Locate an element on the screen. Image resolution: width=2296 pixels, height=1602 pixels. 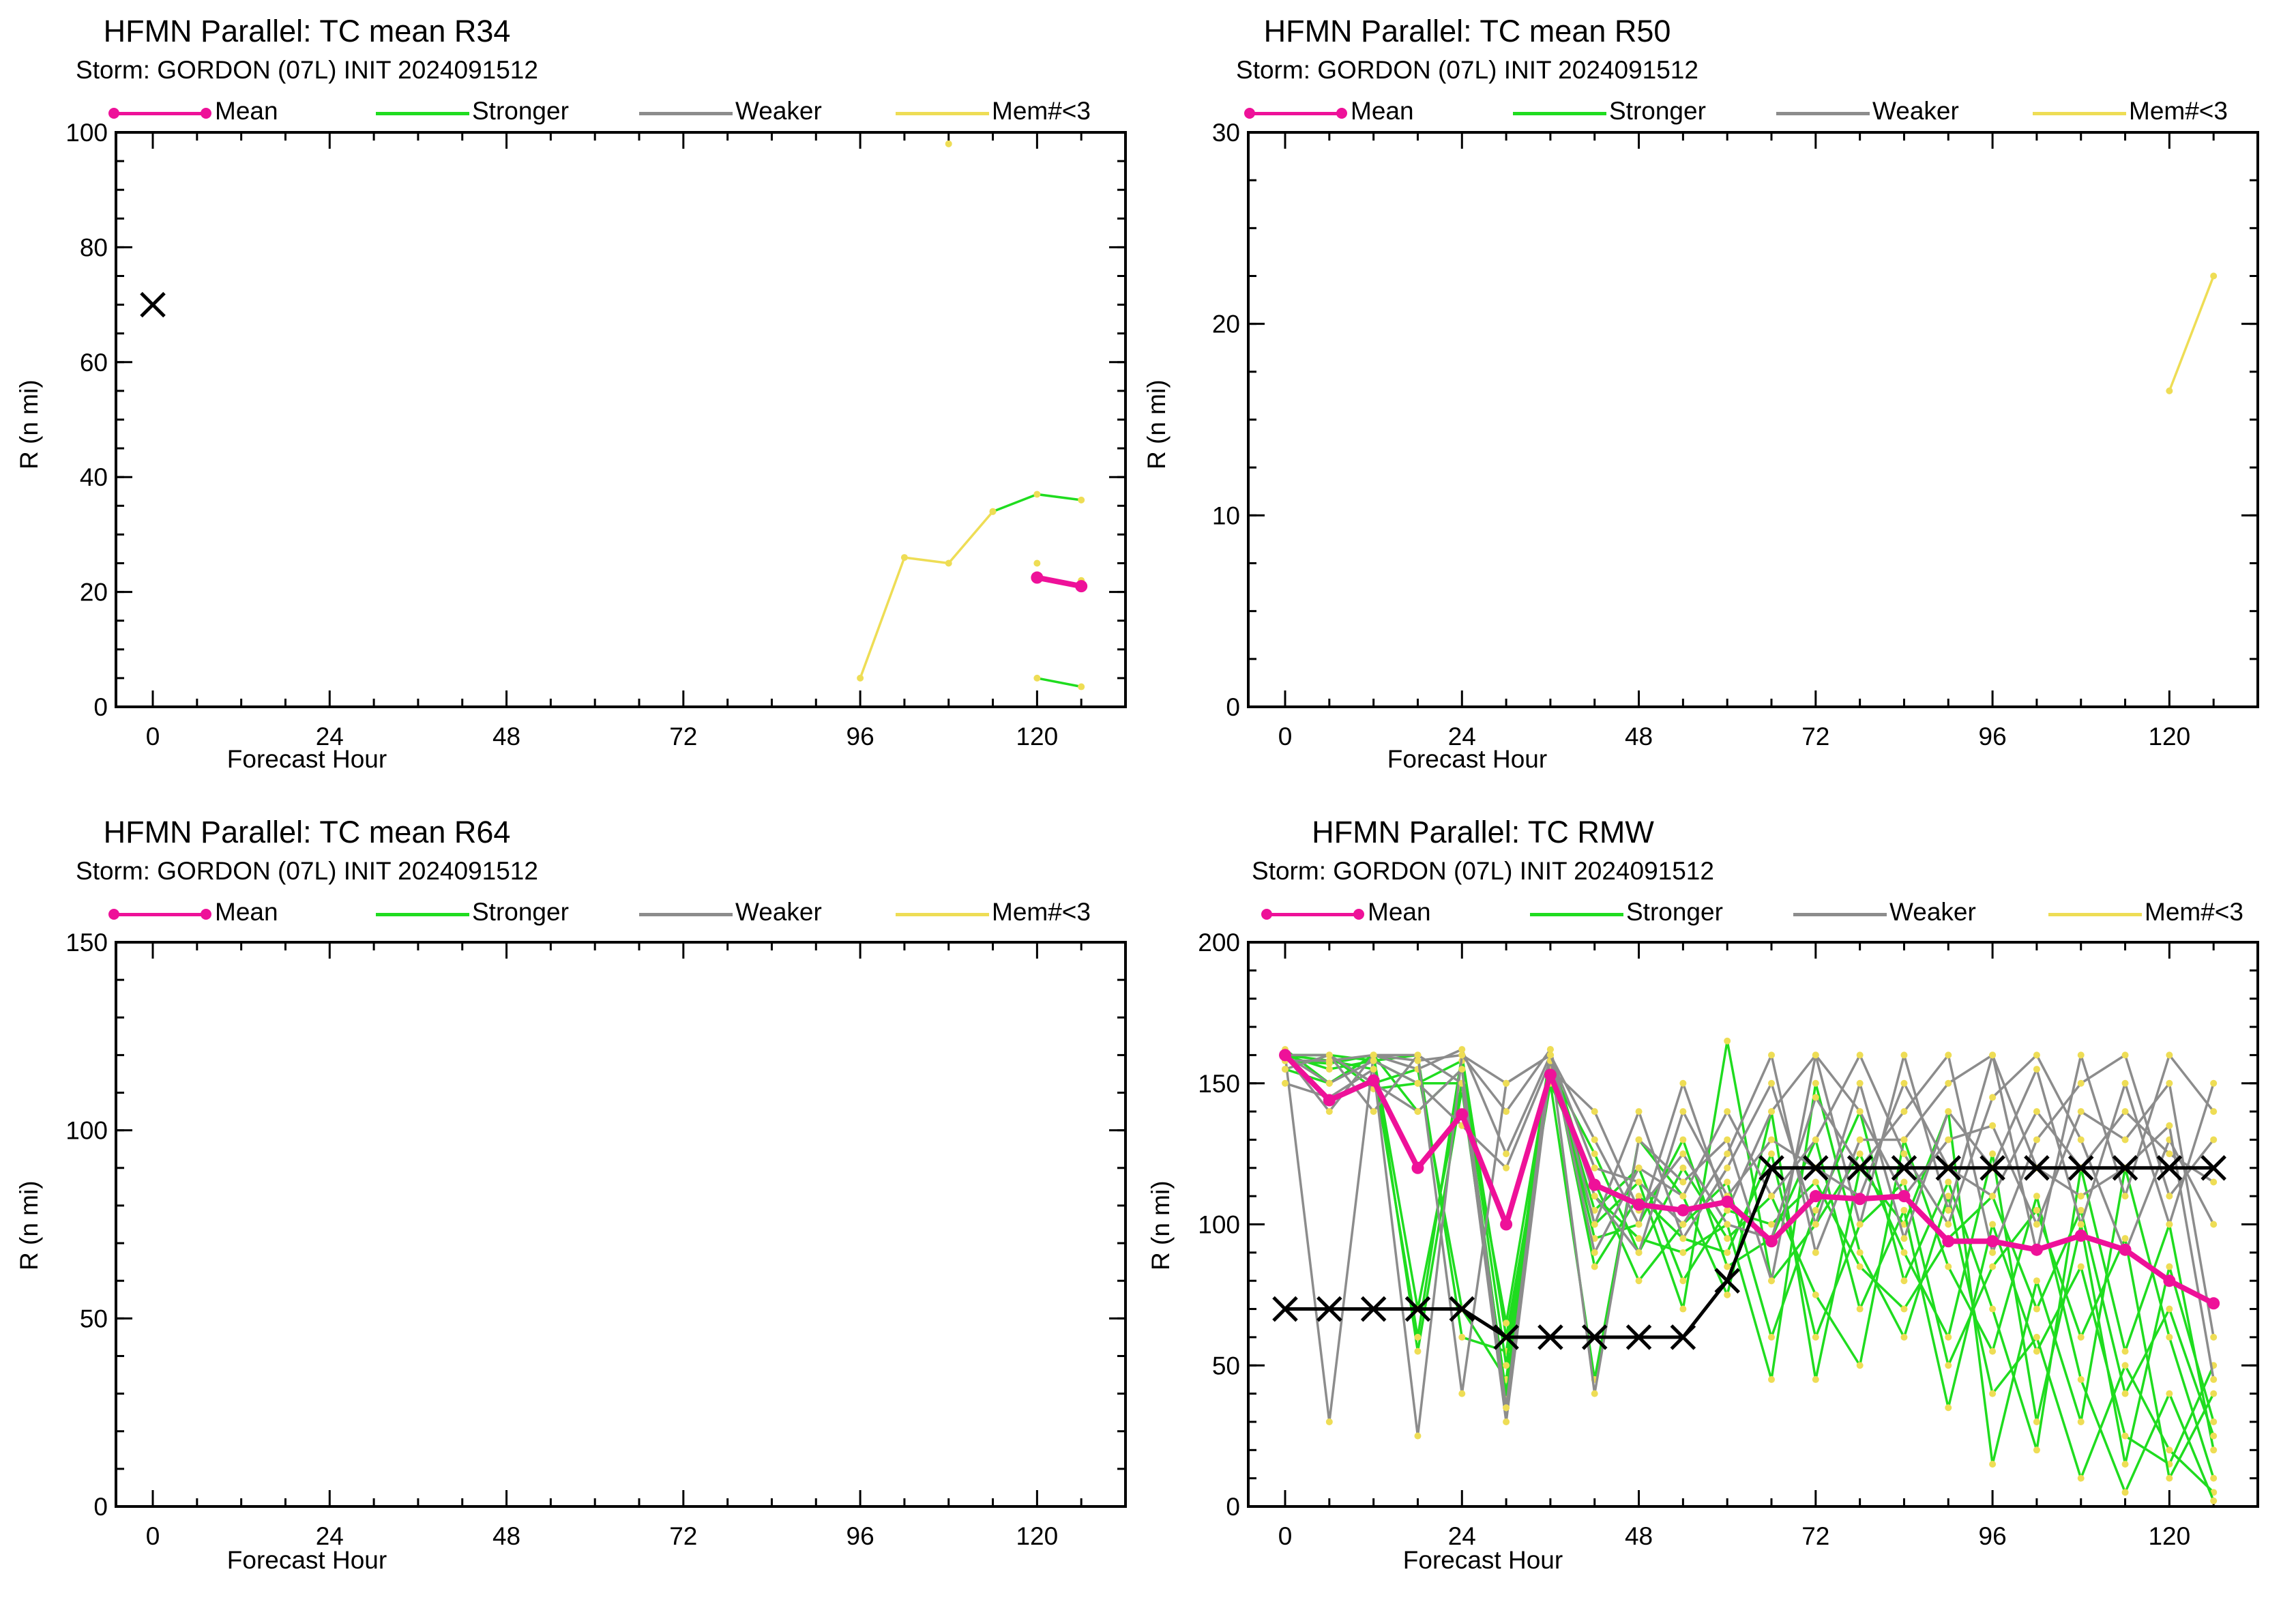
legend-weaker-label: Weaker is located at coordinates (779, 912).